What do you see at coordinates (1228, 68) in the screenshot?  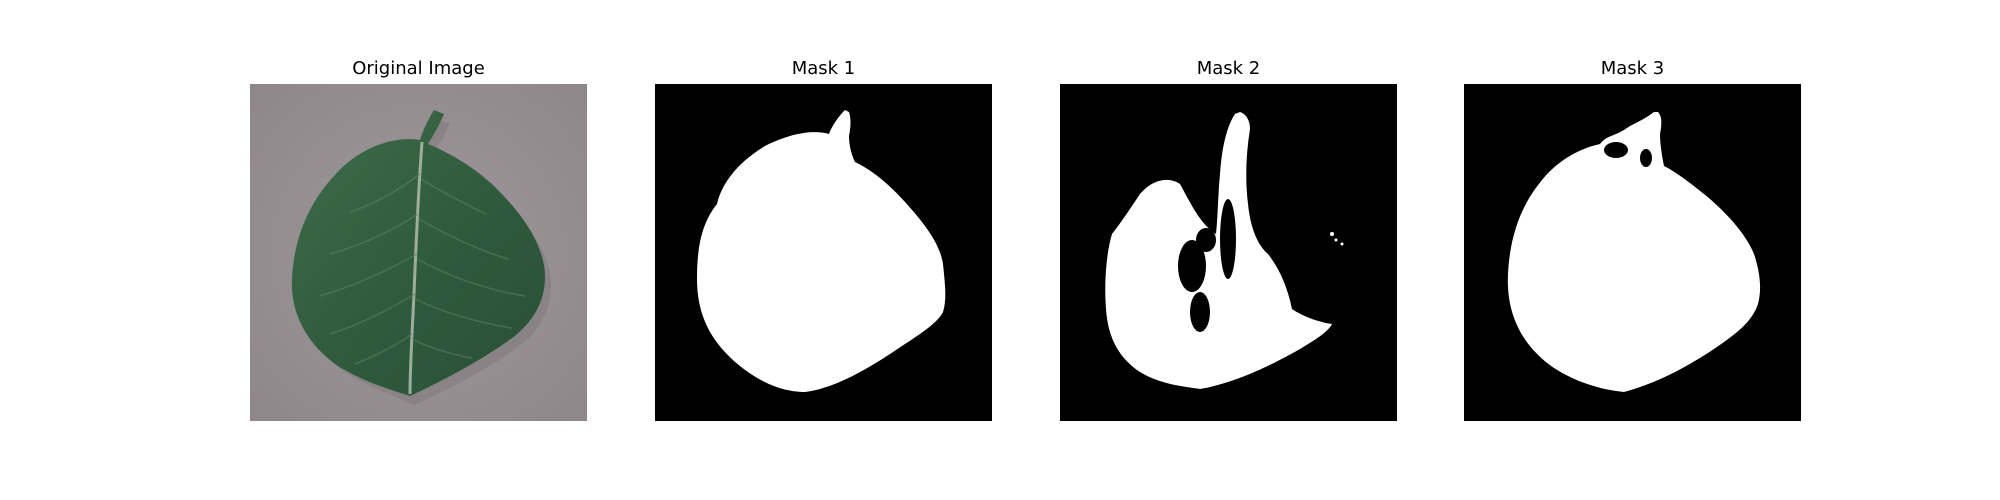 I see `panel-title: Mask 2` at bounding box center [1228, 68].